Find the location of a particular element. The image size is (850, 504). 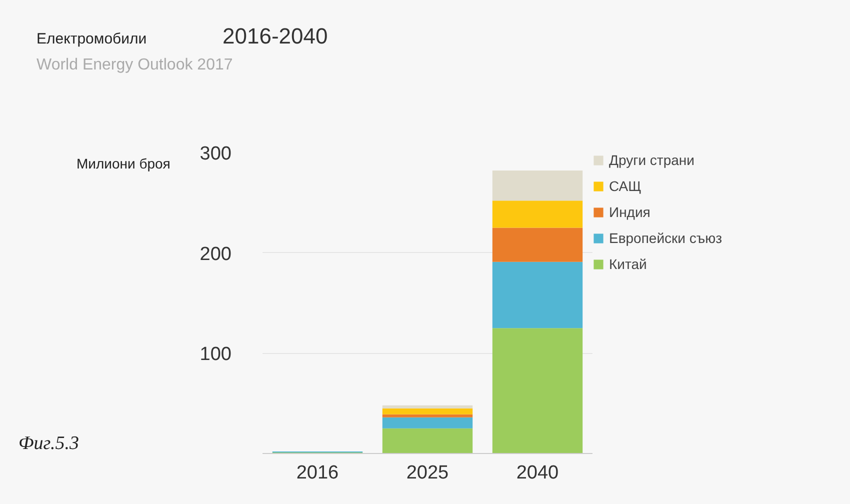

x-tick-label: 2025 is located at coordinates (427, 473).